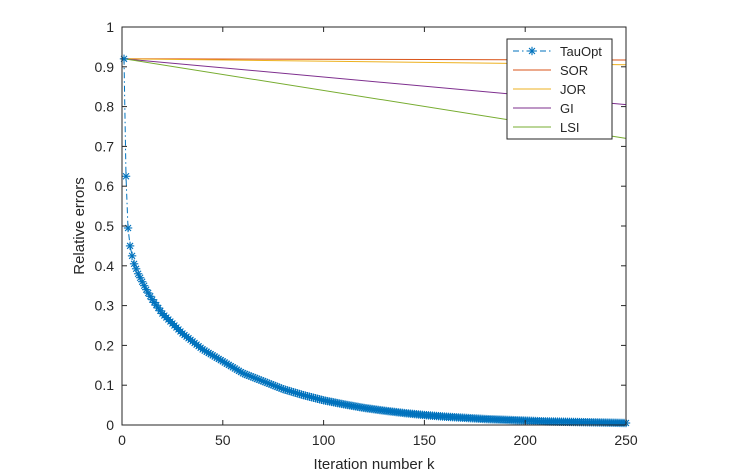 The width and height of the screenshot is (750, 474). What do you see at coordinates (105, 266) in the screenshot?
I see `y-tick-label: 0.4` at bounding box center [105, 266].